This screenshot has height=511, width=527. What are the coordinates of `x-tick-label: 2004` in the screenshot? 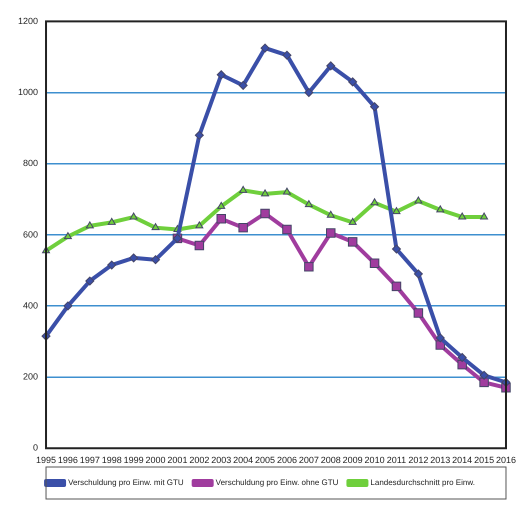 It's located at (243, 460).